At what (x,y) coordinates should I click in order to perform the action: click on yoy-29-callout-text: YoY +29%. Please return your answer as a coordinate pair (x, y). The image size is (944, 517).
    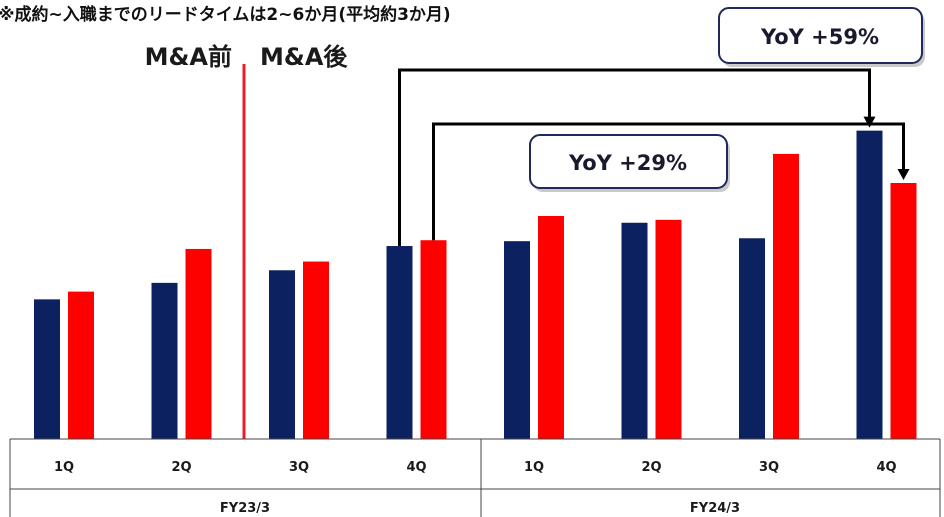
    Looking at the image, I should click on (627, 163).